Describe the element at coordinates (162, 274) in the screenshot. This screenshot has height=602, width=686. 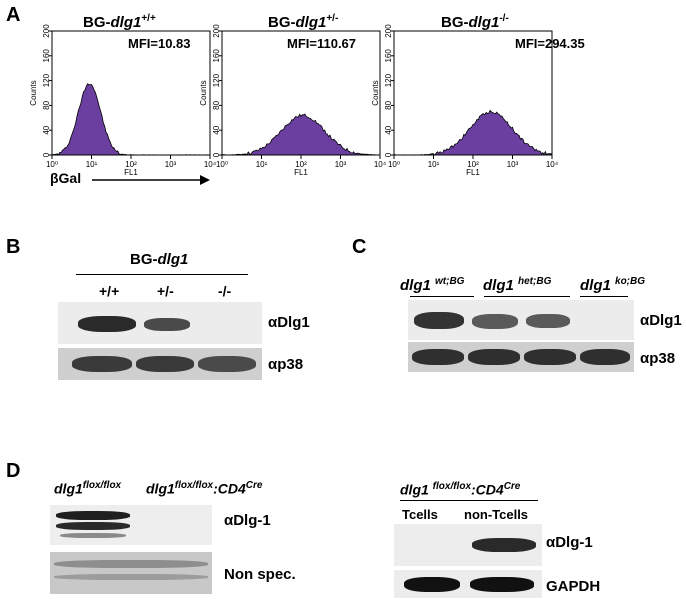
I see `panel-b-header-line` at that location.